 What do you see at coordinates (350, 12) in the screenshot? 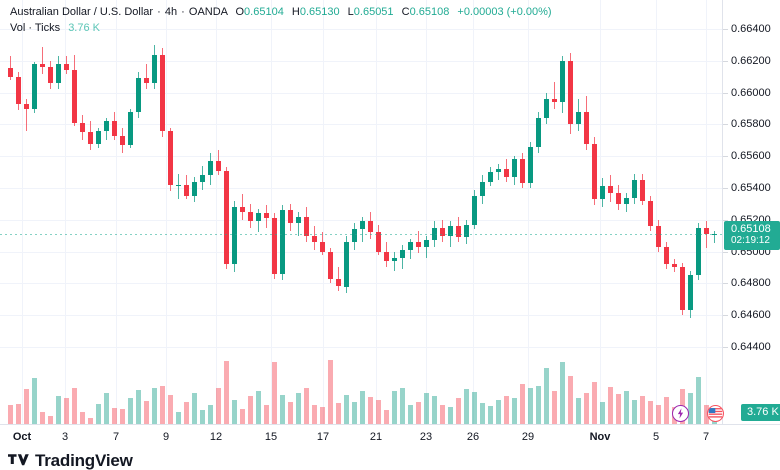
I see `low-label: L` at bounding box center [350, 12].